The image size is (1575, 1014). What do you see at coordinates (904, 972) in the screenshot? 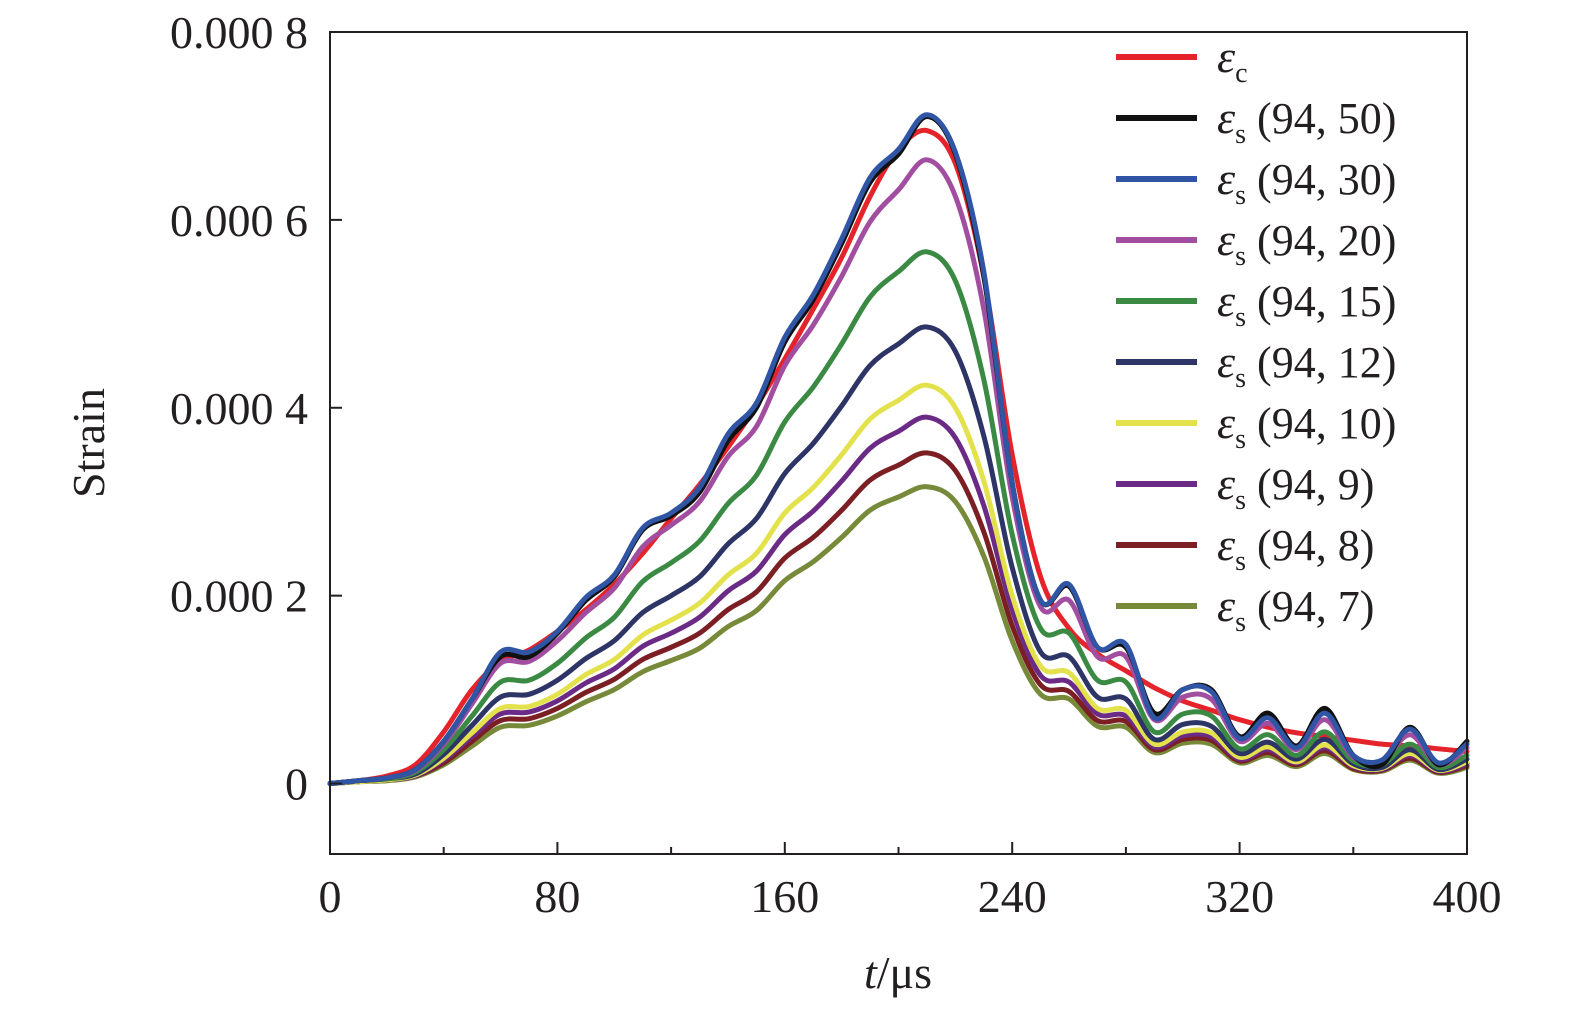
I see `x-axis-title-unit: /μs` at bounding box center [904, 972].